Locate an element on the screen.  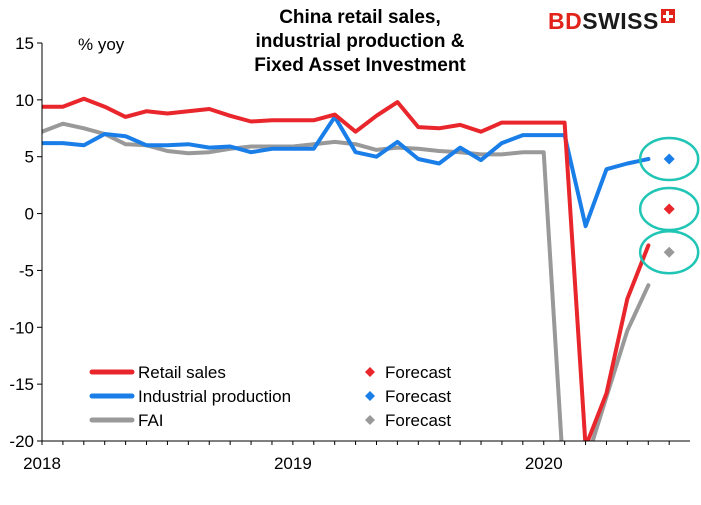
y-tick-label: 10 is located at coordinates (24, 100).